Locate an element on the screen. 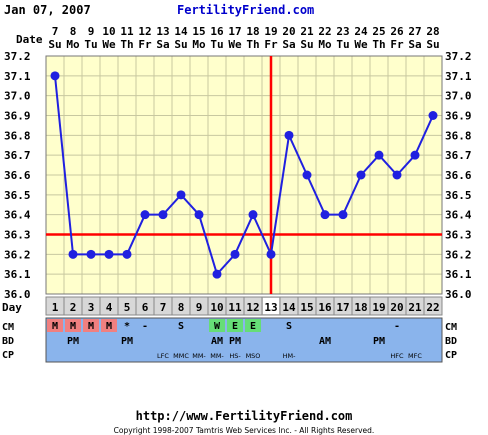 This screenshot has height=435, width=488. date-label: 28 is located at coordinates (432, 31).